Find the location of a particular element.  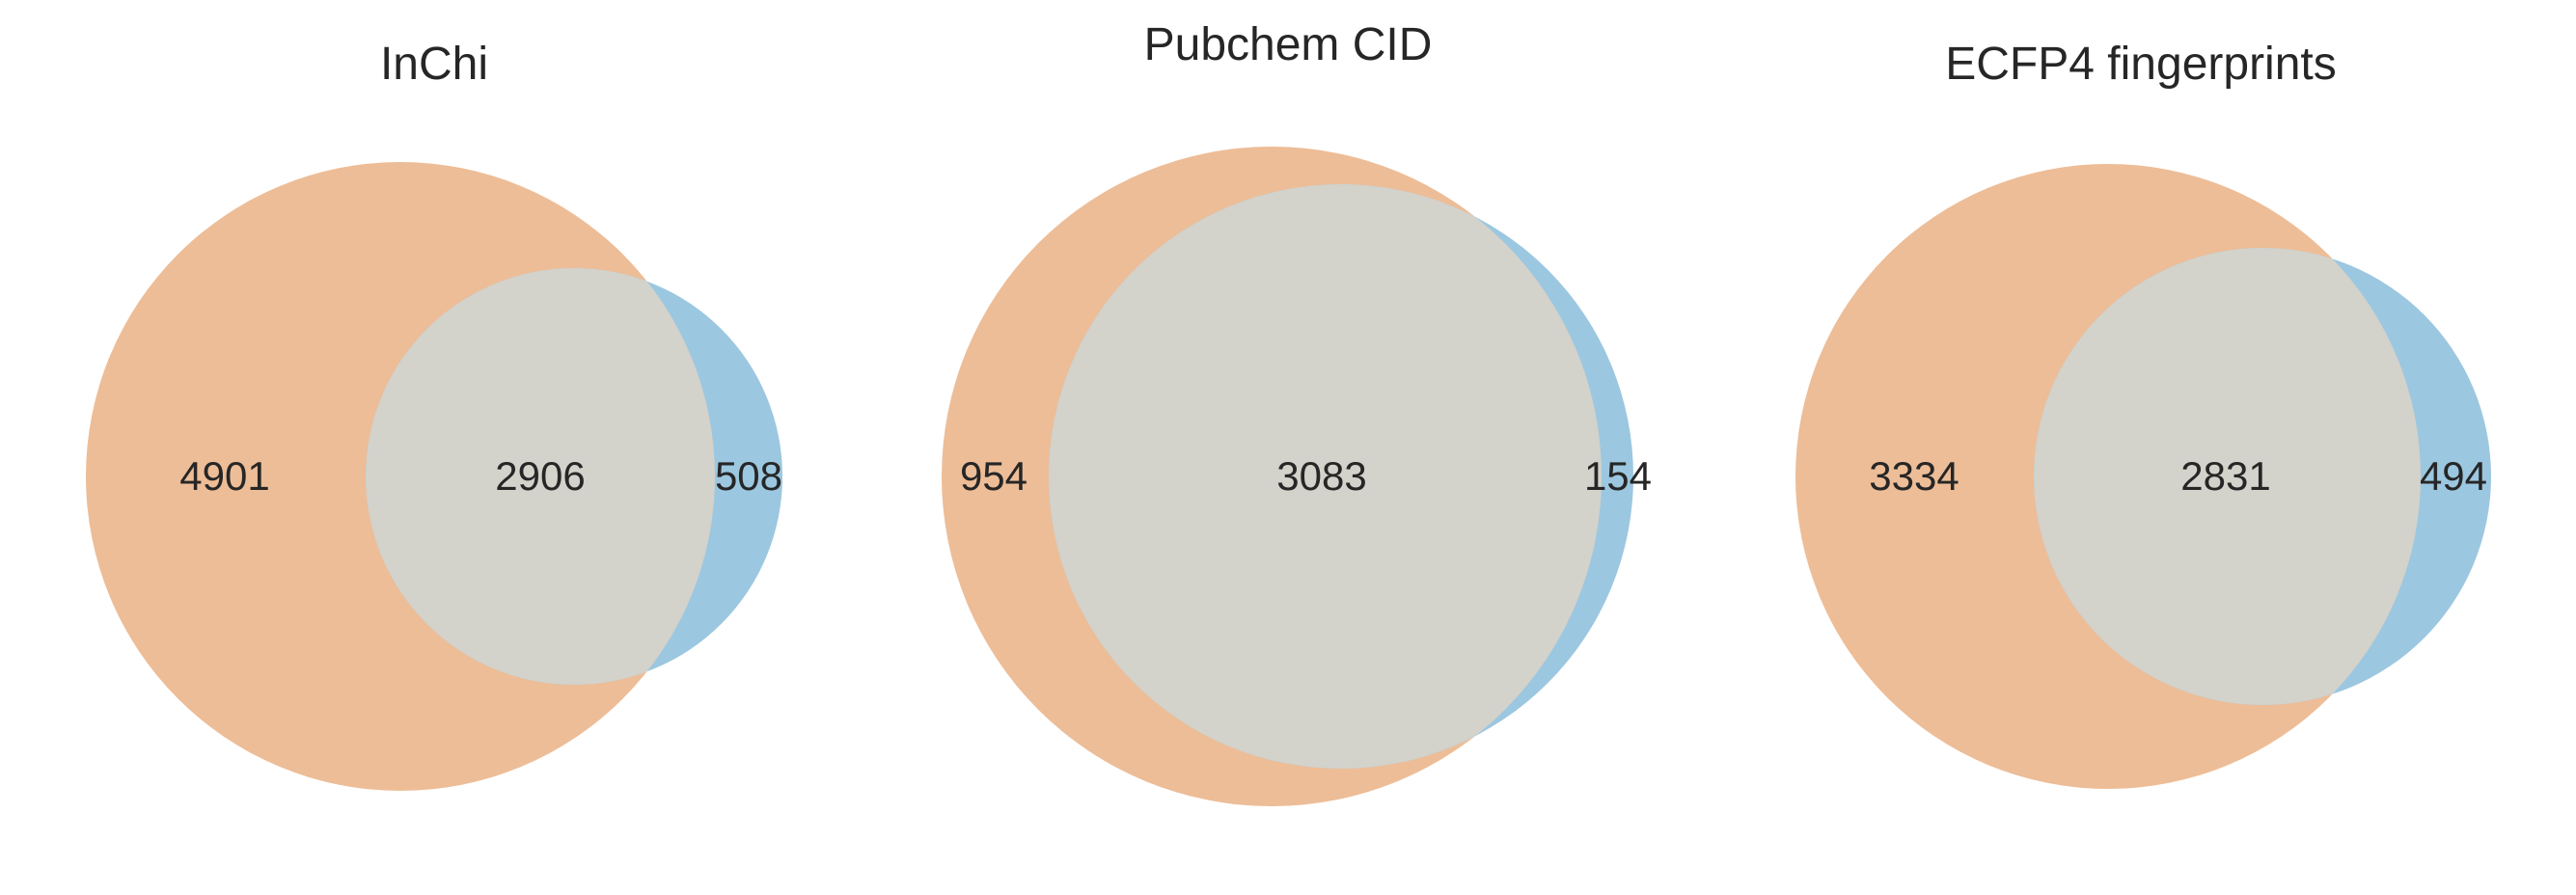

overlap-count: 2831 is located at coordinates (2225, 476).